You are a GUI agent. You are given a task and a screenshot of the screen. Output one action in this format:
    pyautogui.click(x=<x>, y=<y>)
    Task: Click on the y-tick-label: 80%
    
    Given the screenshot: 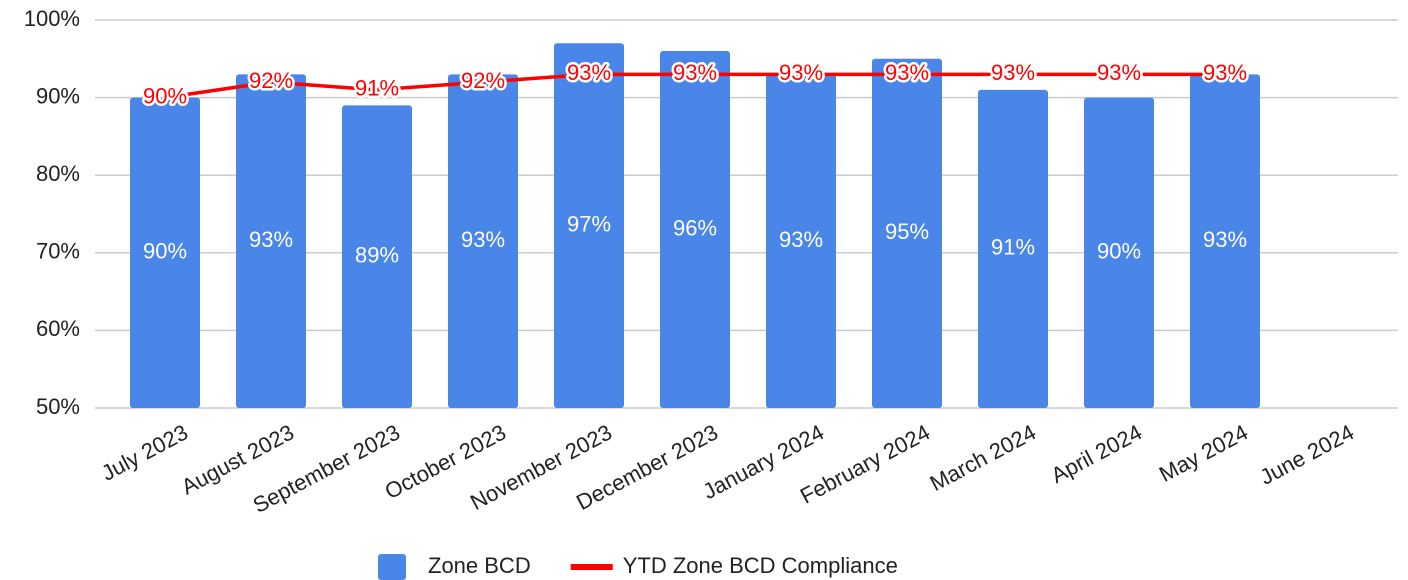 What is the action you would take?
    pyautogui.click(x=58, y=173)
    